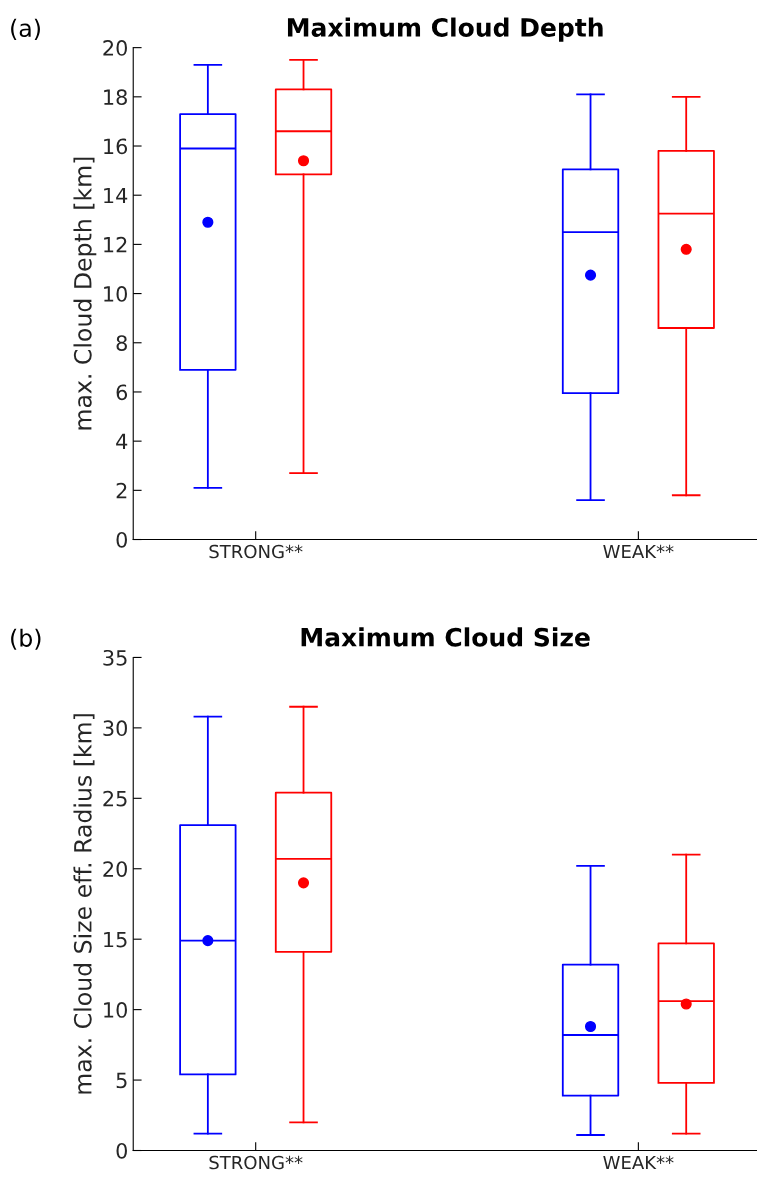  I want to click on y-tick-label: 4, so click(122, 441).